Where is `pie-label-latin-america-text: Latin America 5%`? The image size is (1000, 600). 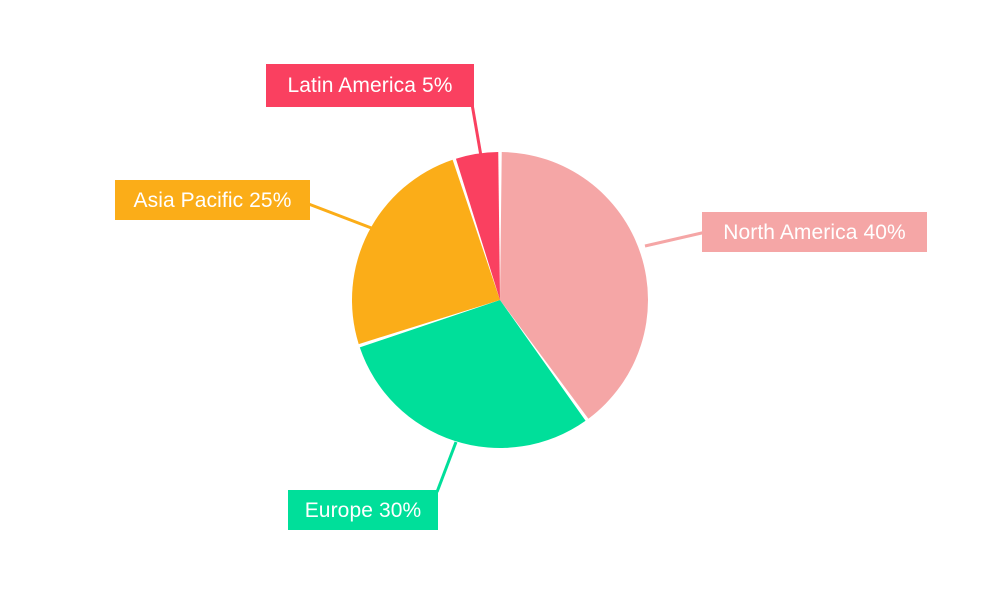
pie-label-latin-america-text: Latin America 5% is located at coordinates (370, 85).